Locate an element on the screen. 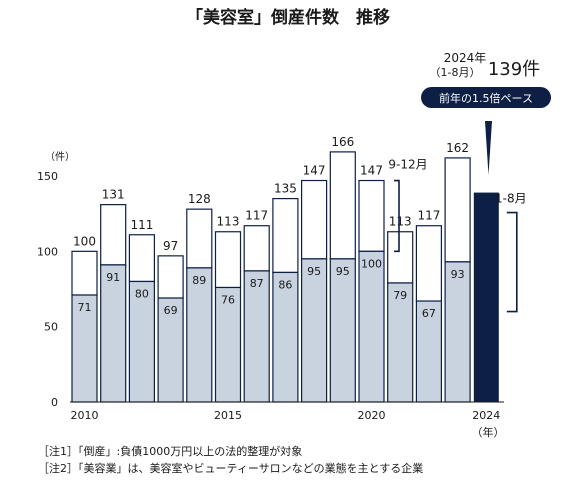 The image size is (567, 481). bar-value-1-8: 69 is located at coordinates (171, 310).